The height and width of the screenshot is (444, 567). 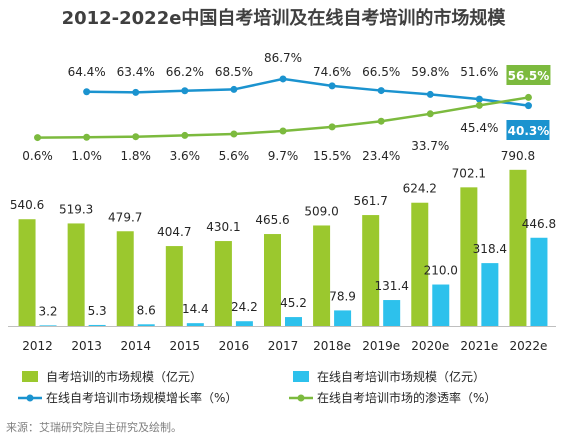 I want to click on label-growth-2020e: 59.8%, so click(x=430, y=72).